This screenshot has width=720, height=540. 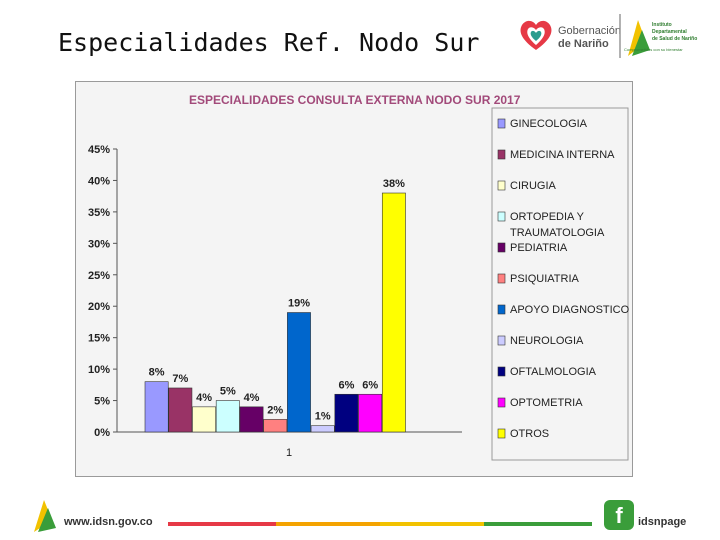 I want to click on gob-logo-text-1: Gobernación, so click(x=589, y=31).